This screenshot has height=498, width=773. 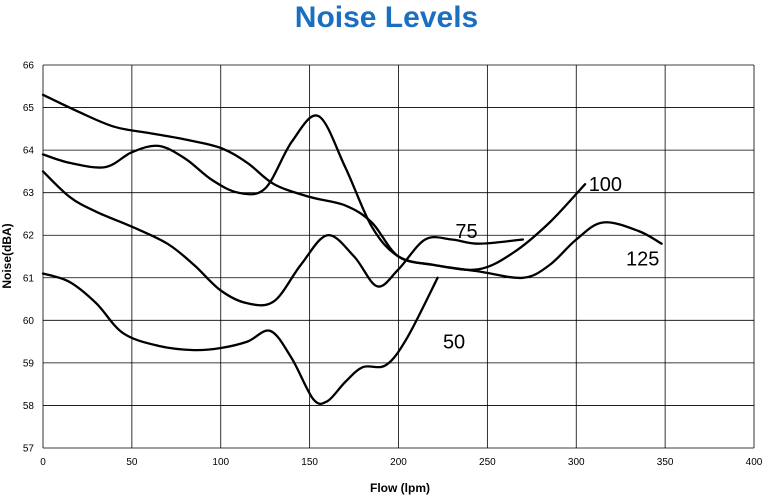 What do you see at coordinates (466, 232) in the screenshot?
I see `series-label-75: 75` at bounding box center [466, 232].